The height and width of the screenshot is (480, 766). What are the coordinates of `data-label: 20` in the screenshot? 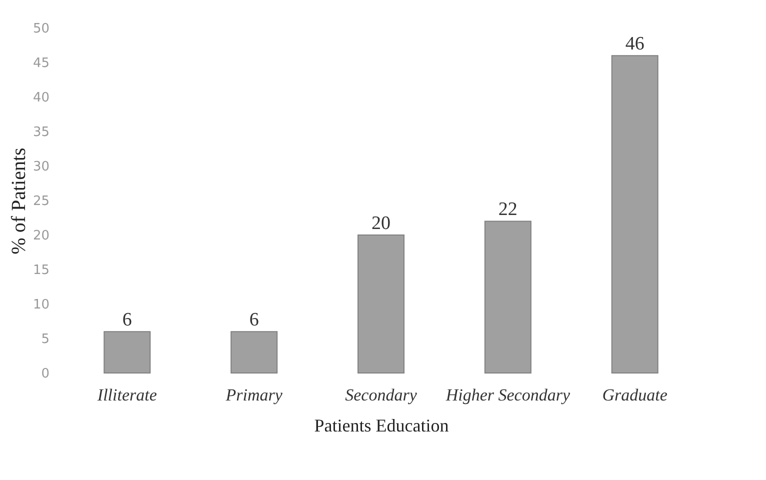 It's located at (381, 223).